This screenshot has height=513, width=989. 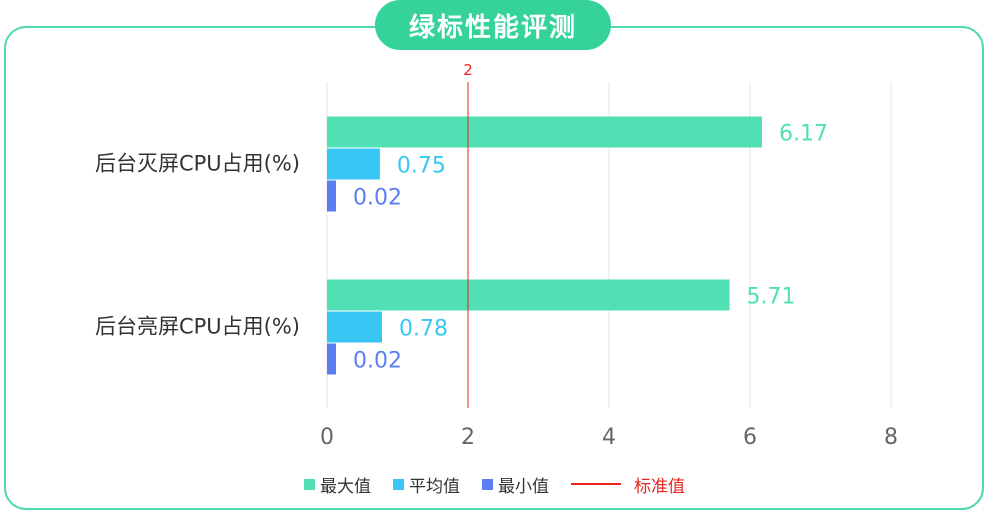 I want to click on category-label: 后台灭屏CPU占用(%), so click(x=197, y=164).